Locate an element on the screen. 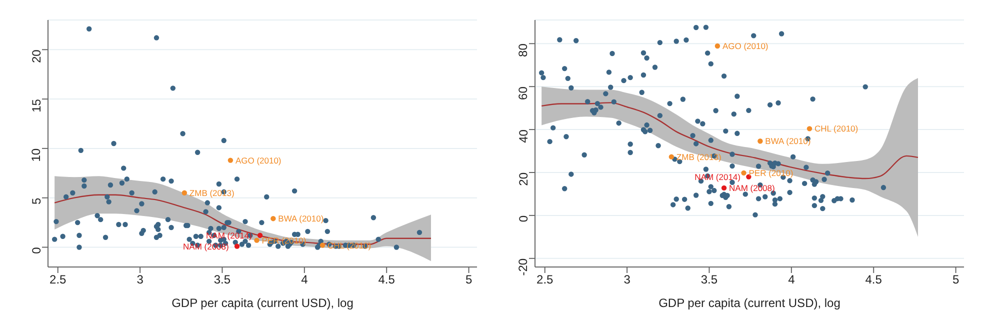 The height and width of the screenshot is (323, 983). y-tick-label: 40 is located at coordinates (523, 136).